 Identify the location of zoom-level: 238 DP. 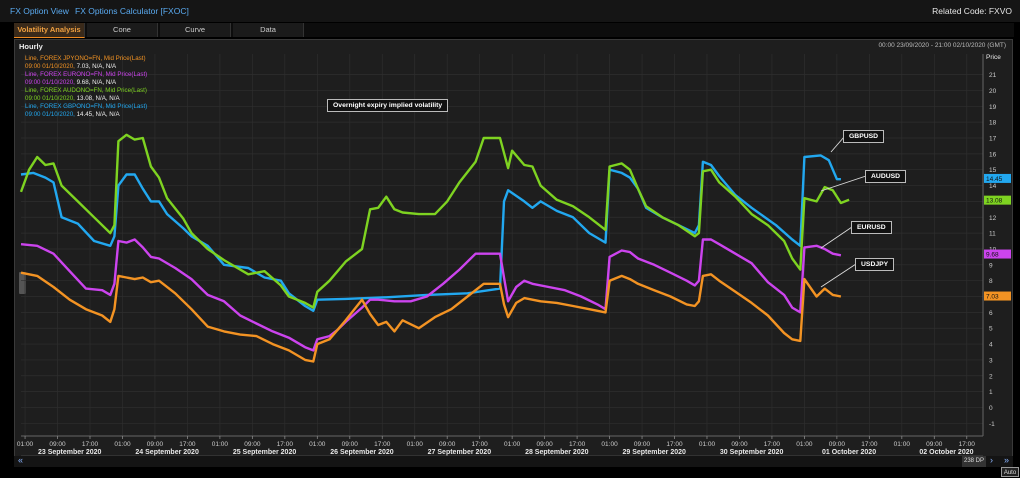
(974, 461).